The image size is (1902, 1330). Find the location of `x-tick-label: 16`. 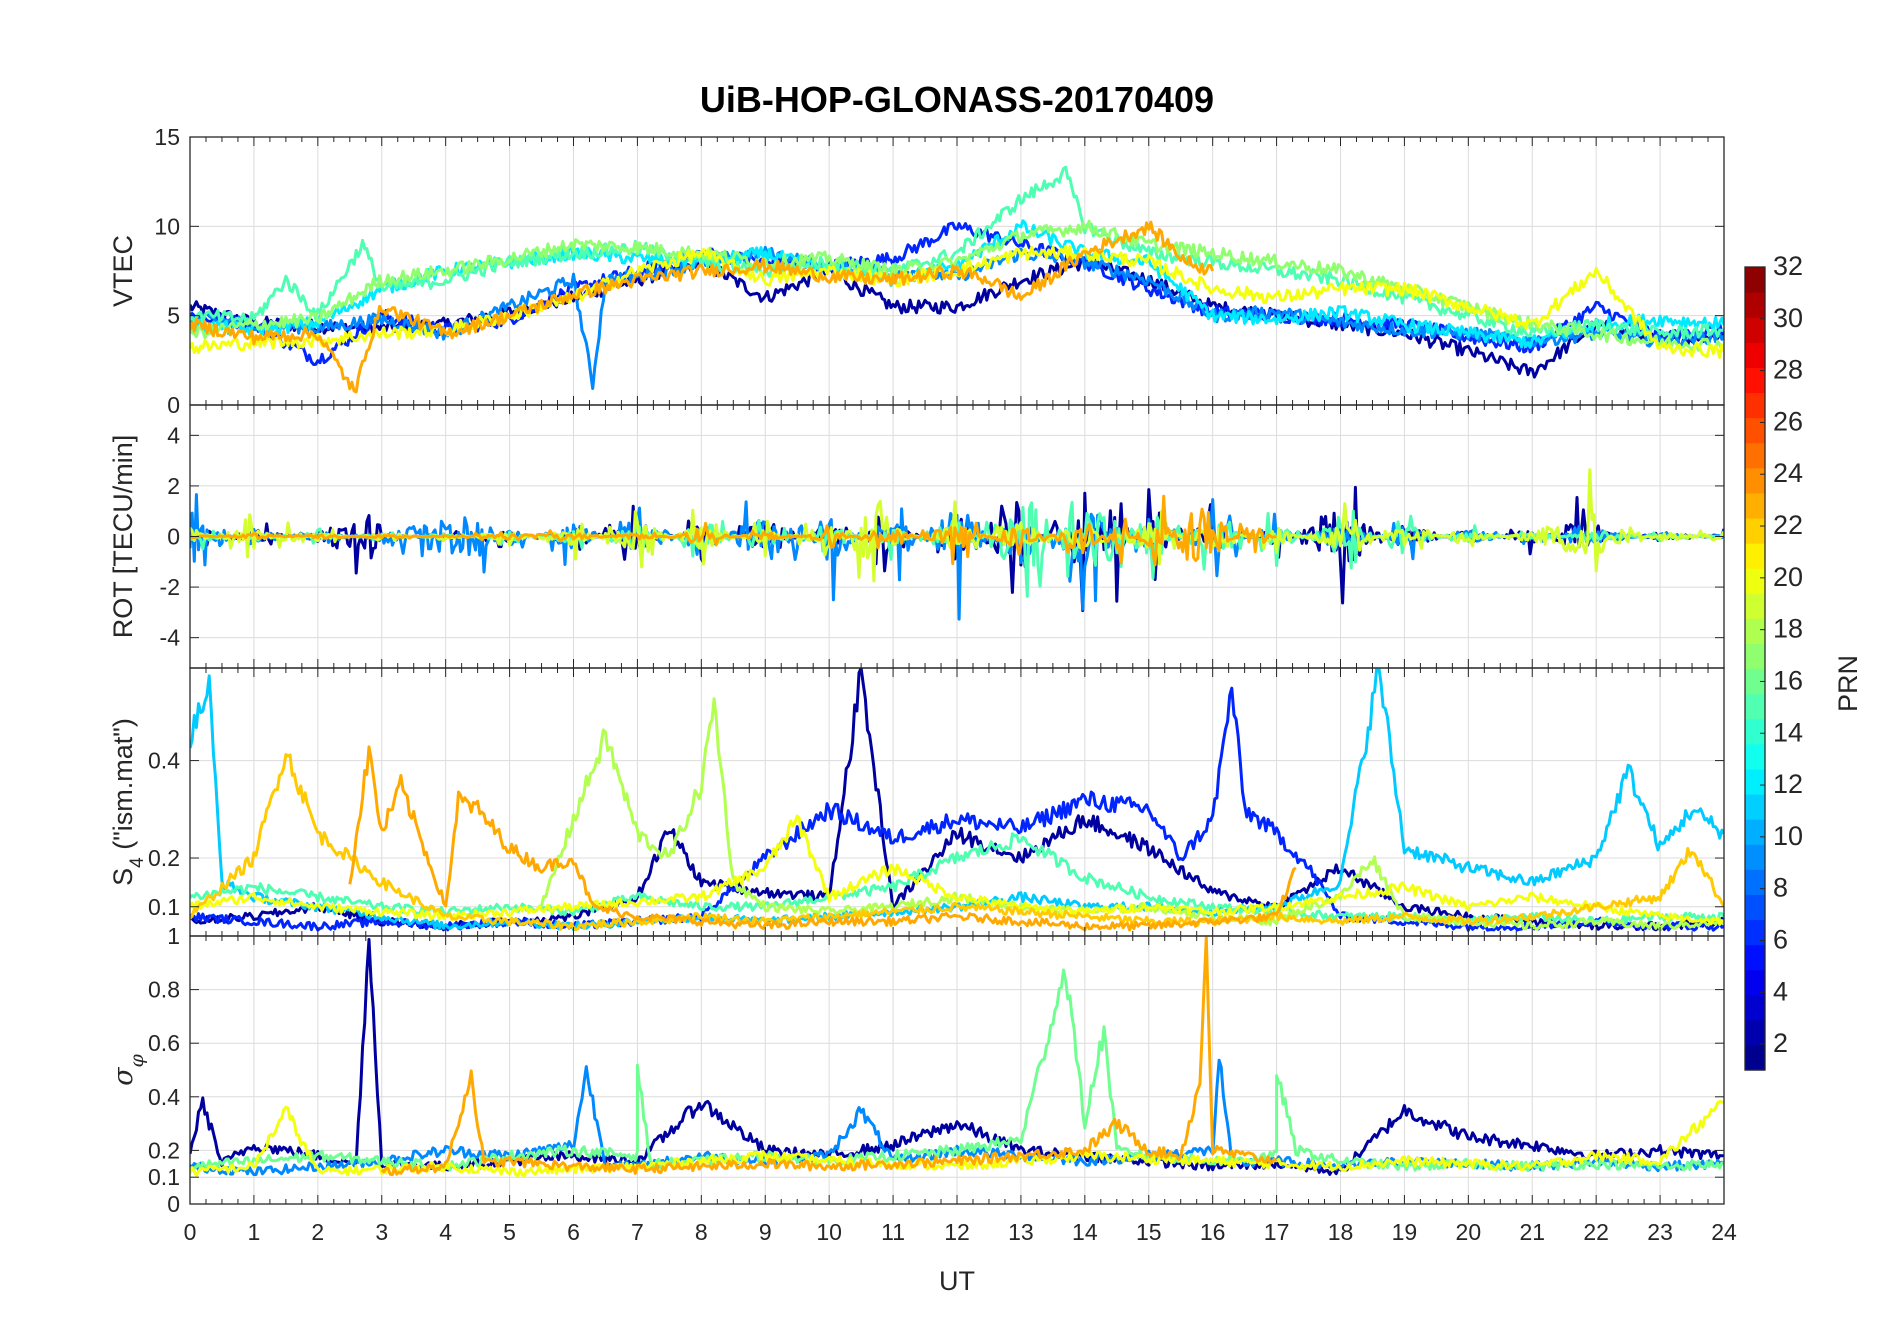

x-tick-label: 16 is located at coordinates (1213, 1232).